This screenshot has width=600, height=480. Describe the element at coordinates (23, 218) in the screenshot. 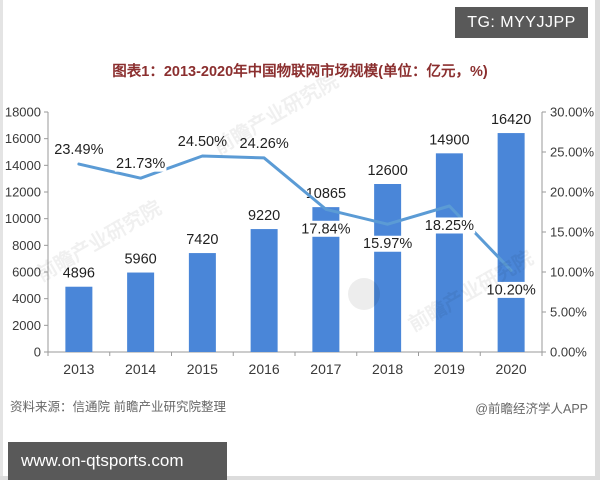

I see `left-axis-tick-label: 10000` at that location.